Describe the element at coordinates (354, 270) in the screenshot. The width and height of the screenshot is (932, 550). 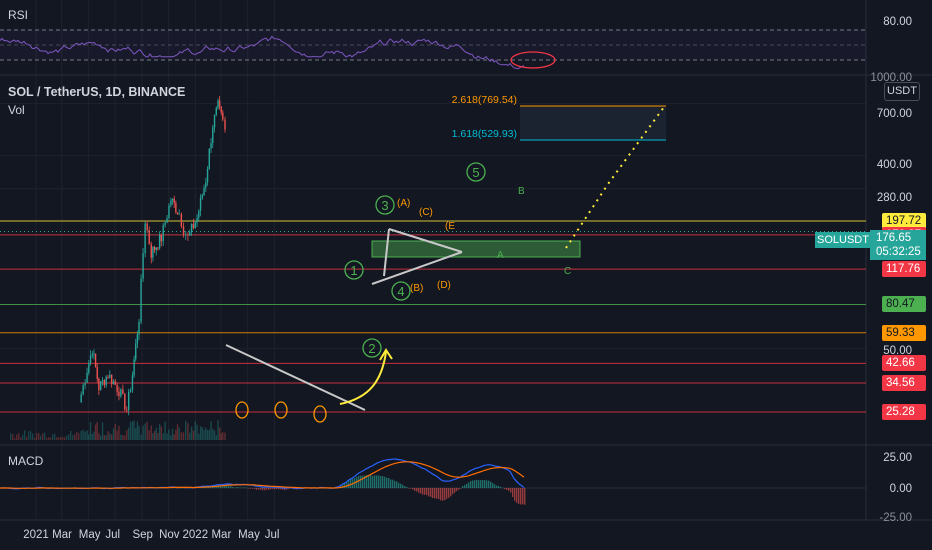
I see `wave-1-circle` at that location.